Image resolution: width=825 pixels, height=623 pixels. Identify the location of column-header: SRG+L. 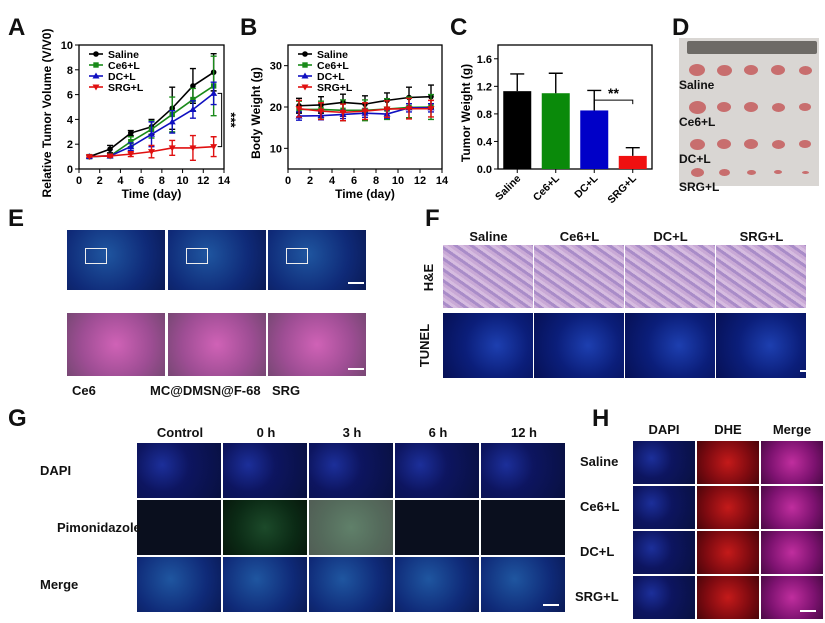
(761, 236).